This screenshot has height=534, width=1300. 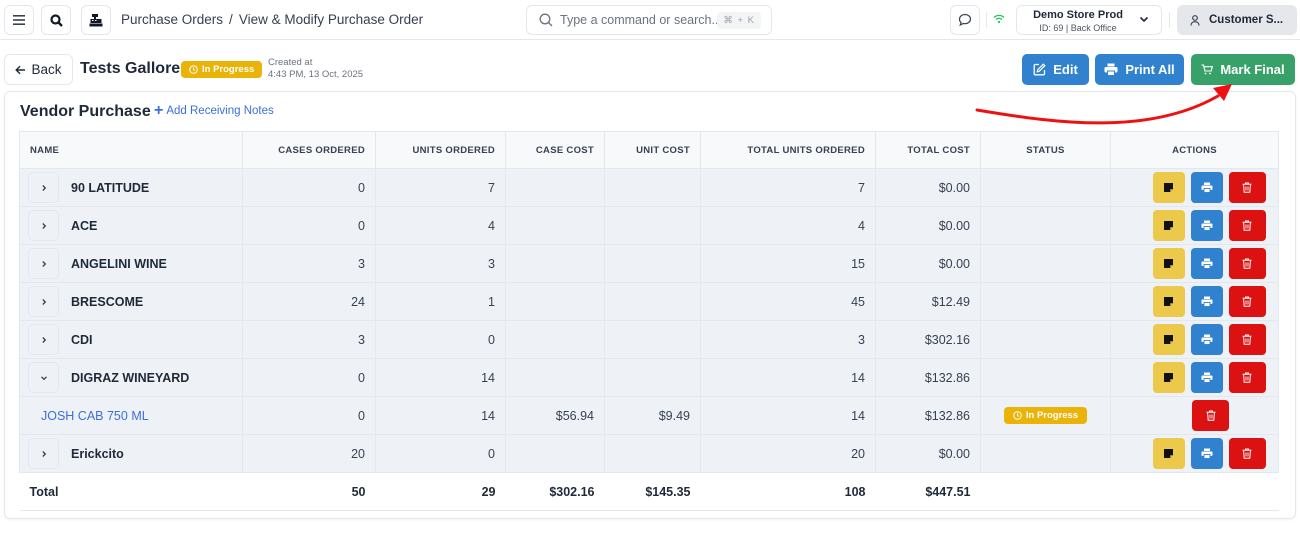 What do you see at coordinates (1039, 69) in the screenshot?
I see `edit-icon` at bounding box center [1039, 69].